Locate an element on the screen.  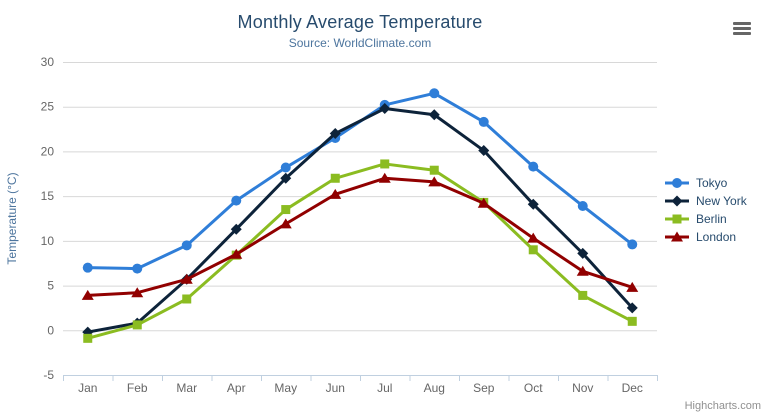
chart-subtitle: Source: WorldClimate.com is located at coordinates (360, 43).